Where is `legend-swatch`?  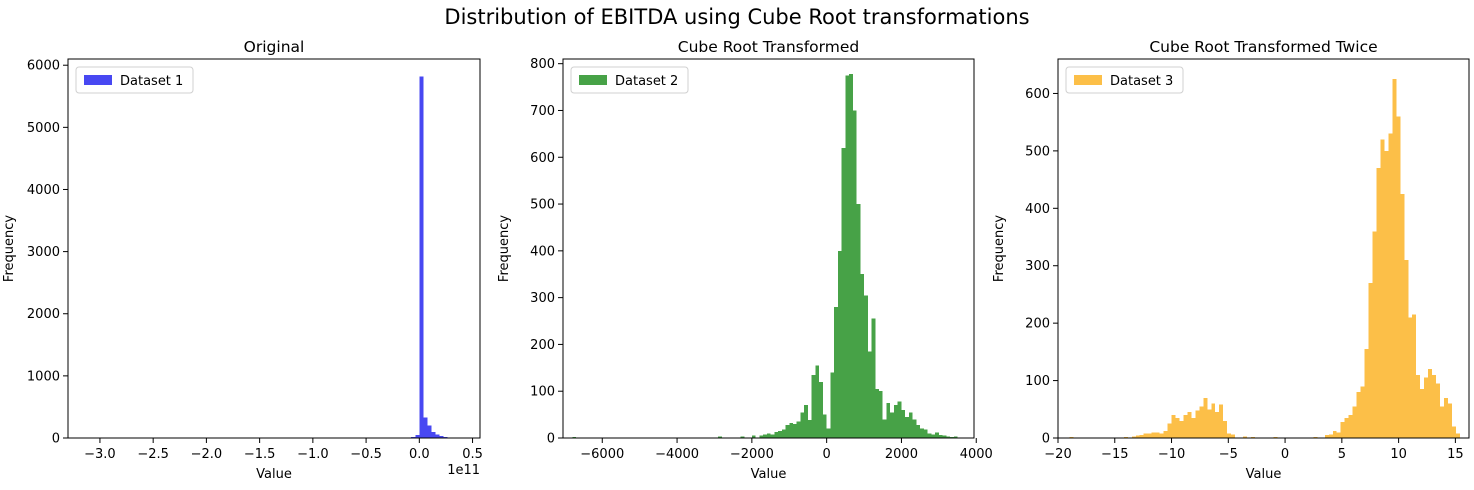
legend-swatch is located at coordinates (98, 80).